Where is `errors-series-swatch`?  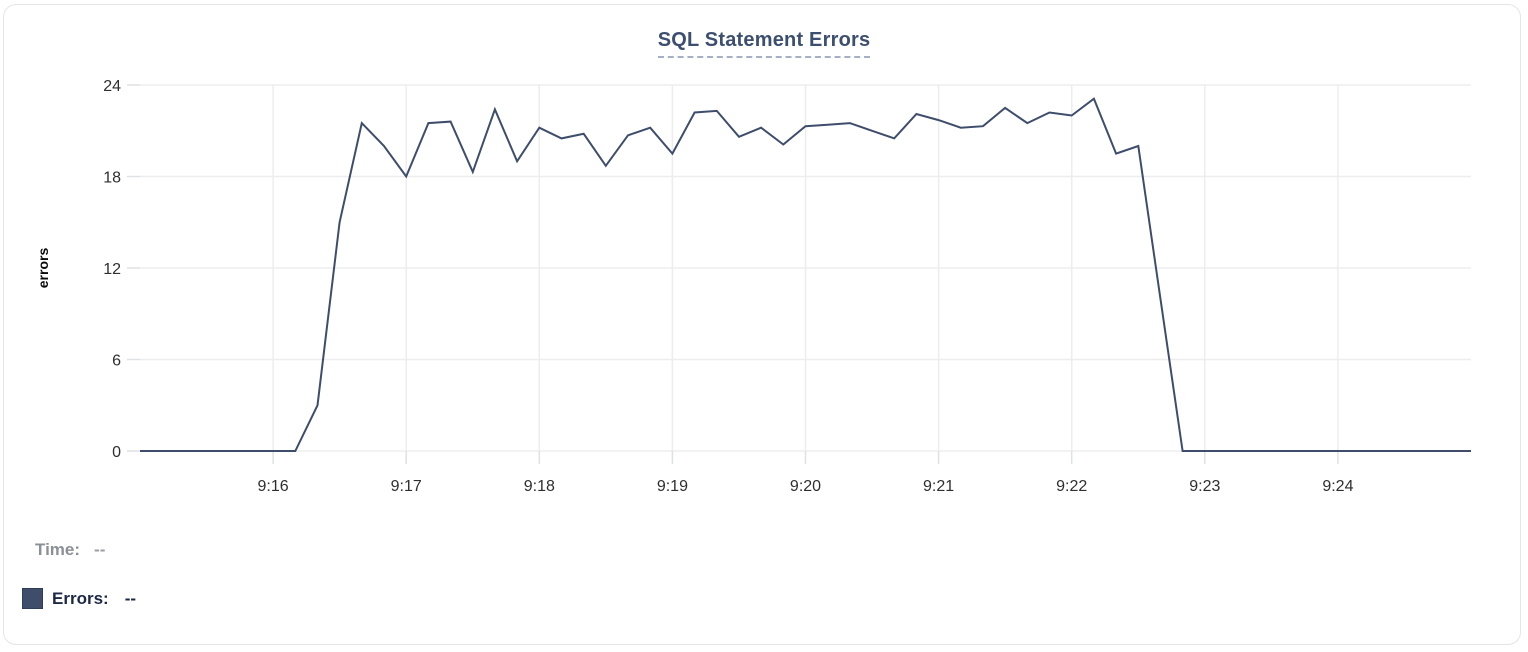
errors-series-swatch is located at coordinates (32, 598).